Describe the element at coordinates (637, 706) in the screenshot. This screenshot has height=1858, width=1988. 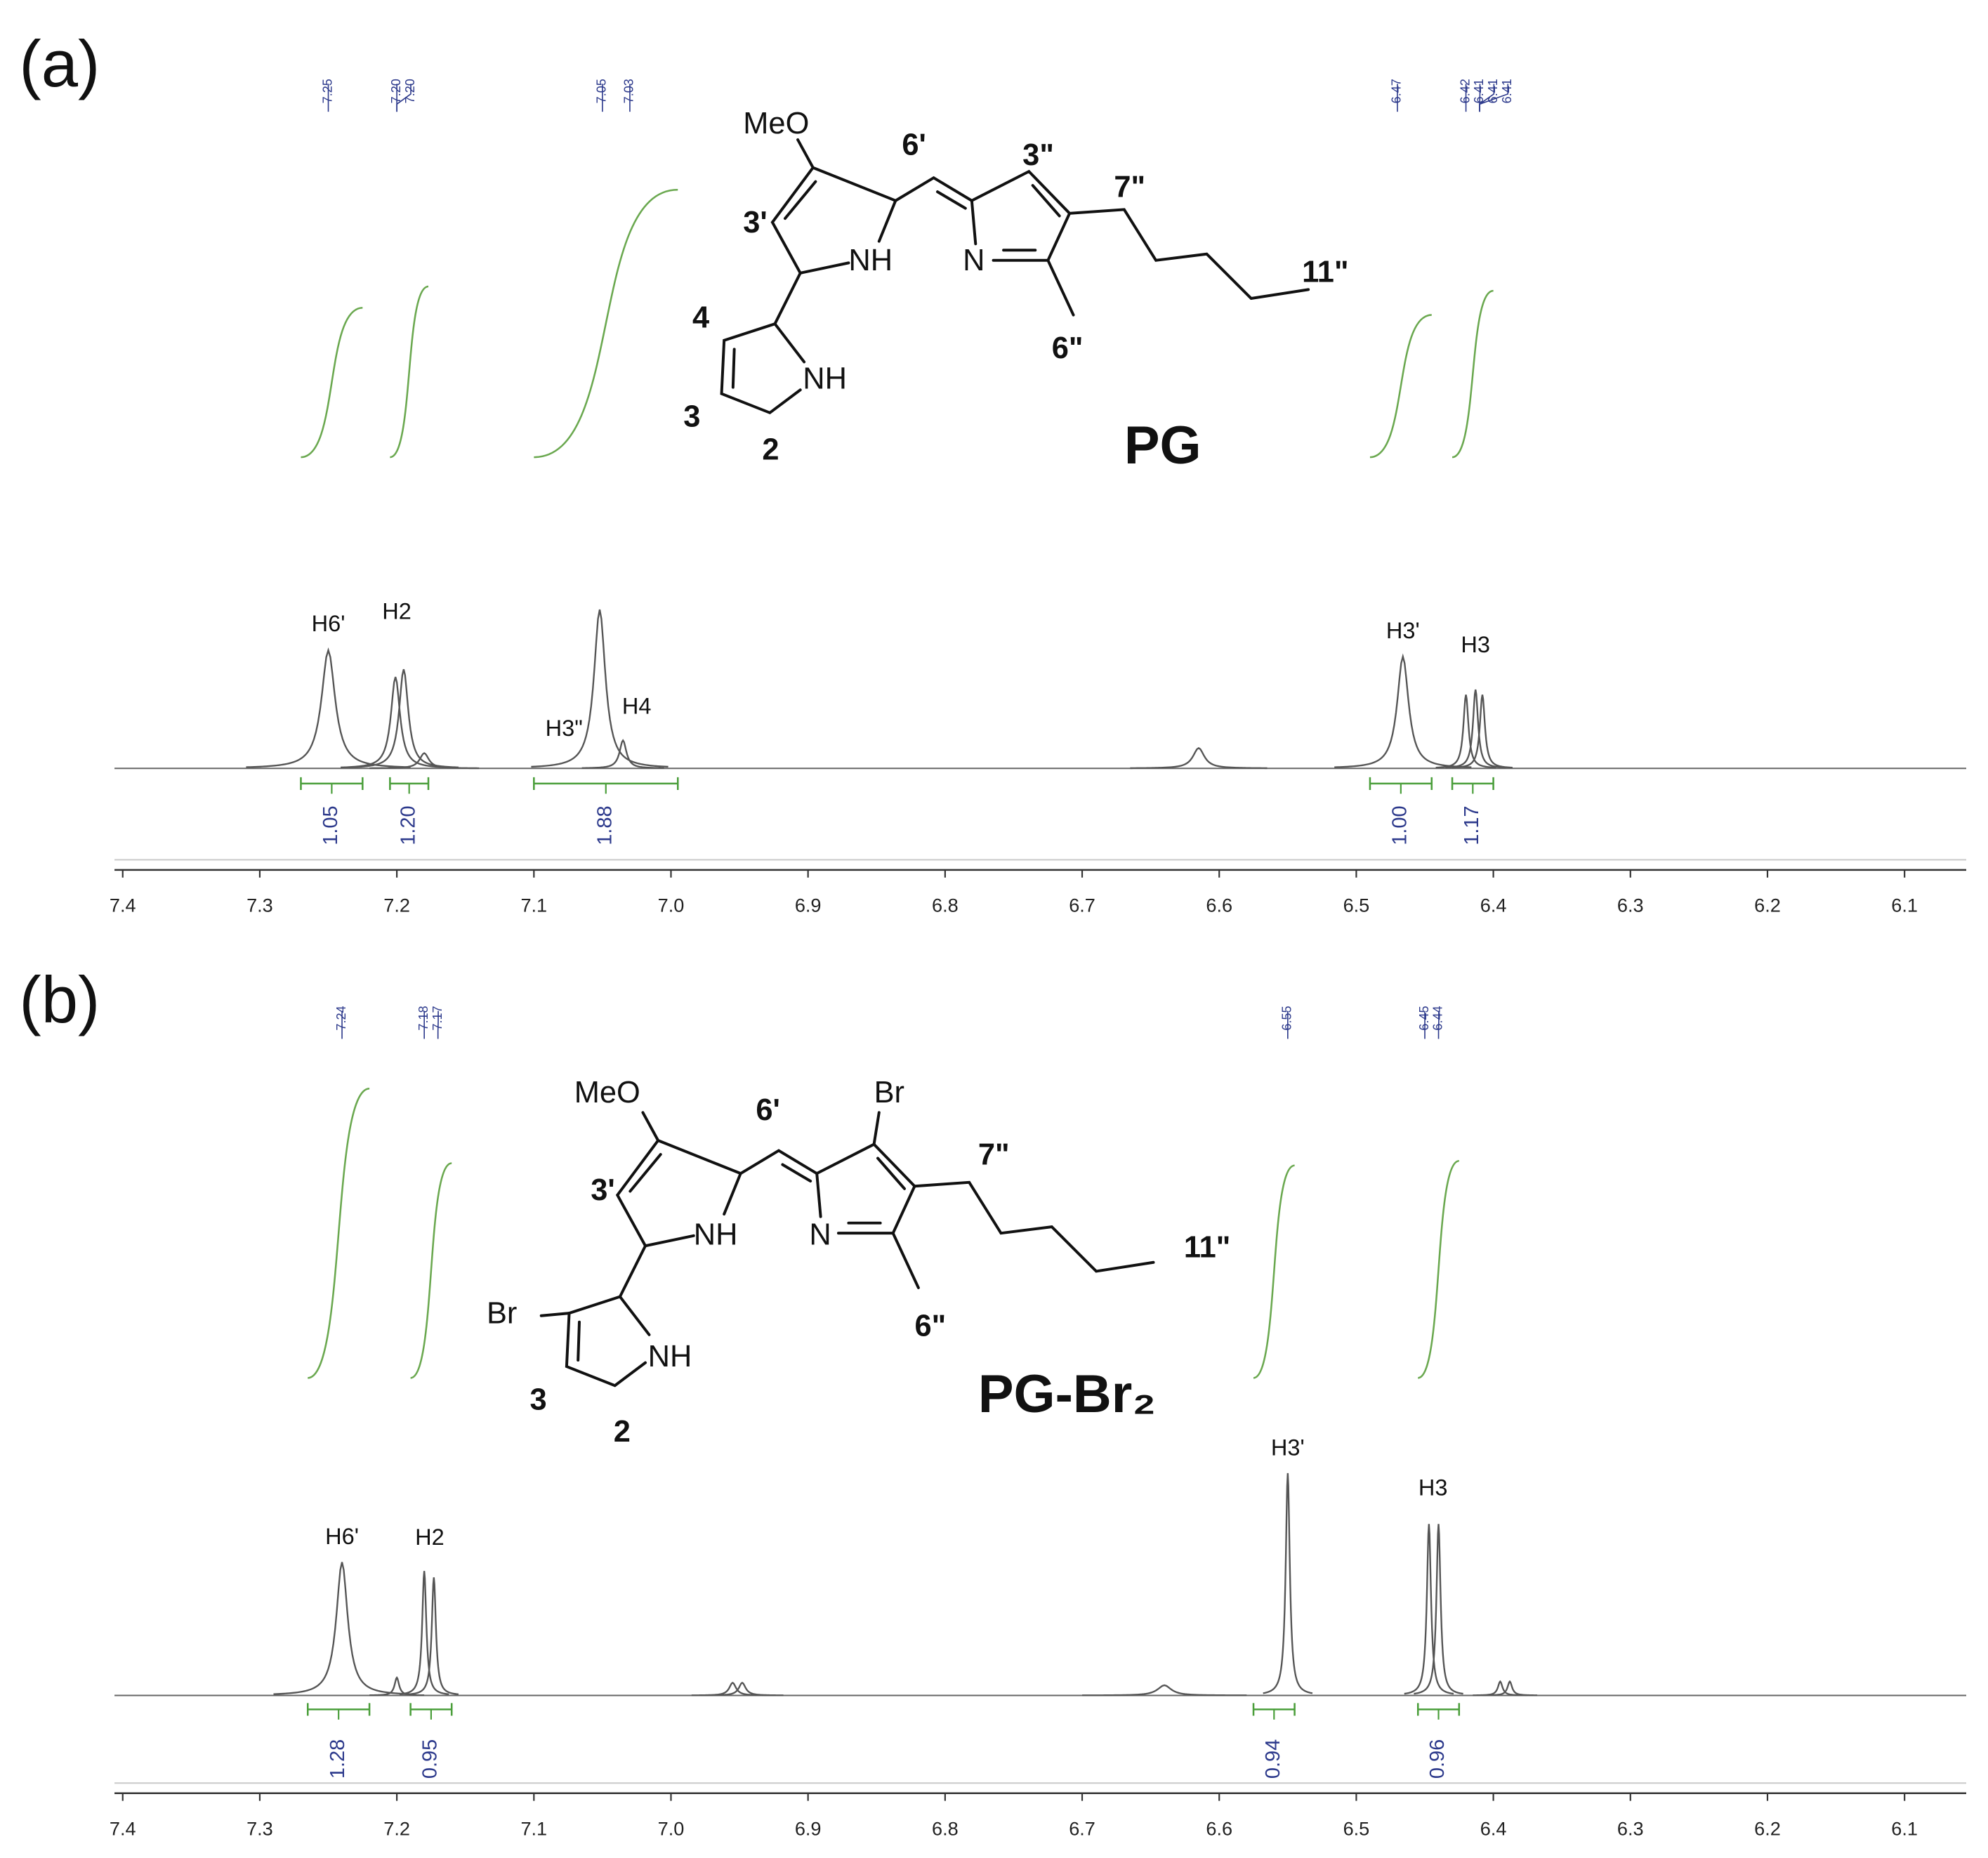
I see `peak-assignment: H4` at that location.